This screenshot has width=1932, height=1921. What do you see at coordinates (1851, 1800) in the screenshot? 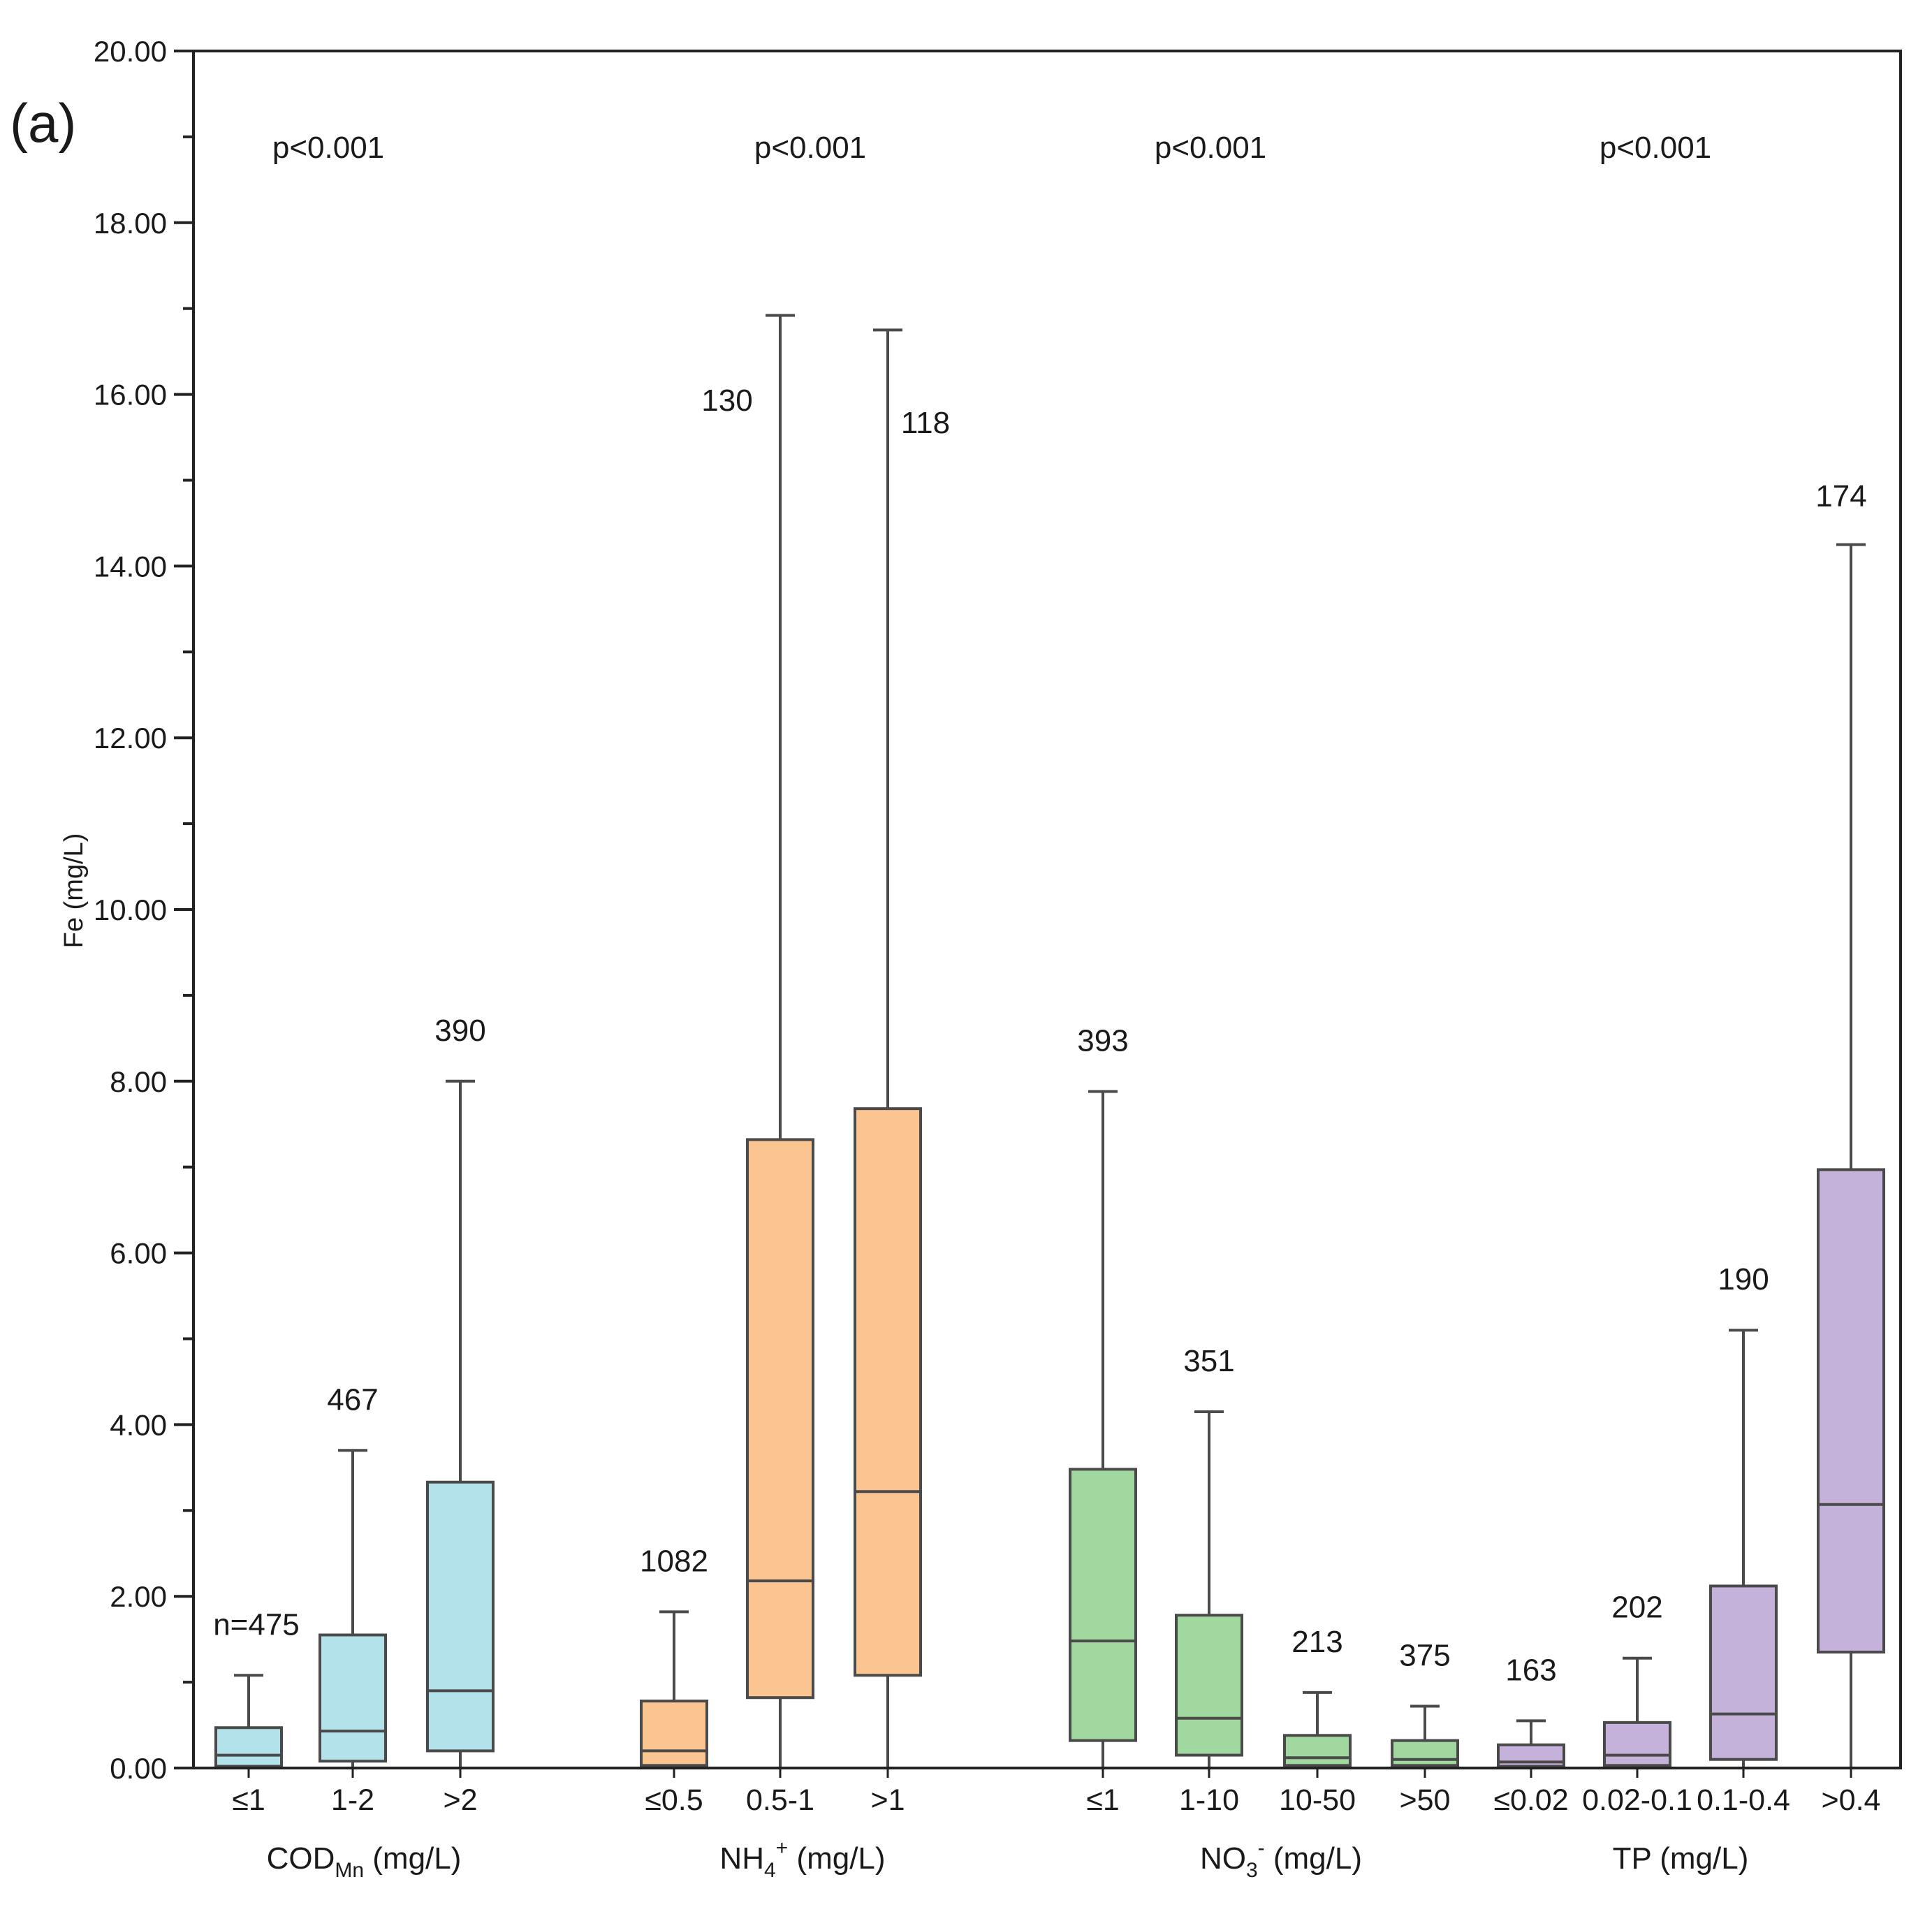
I see `category-label: >0.4` at bounding box center [1851, 1800].